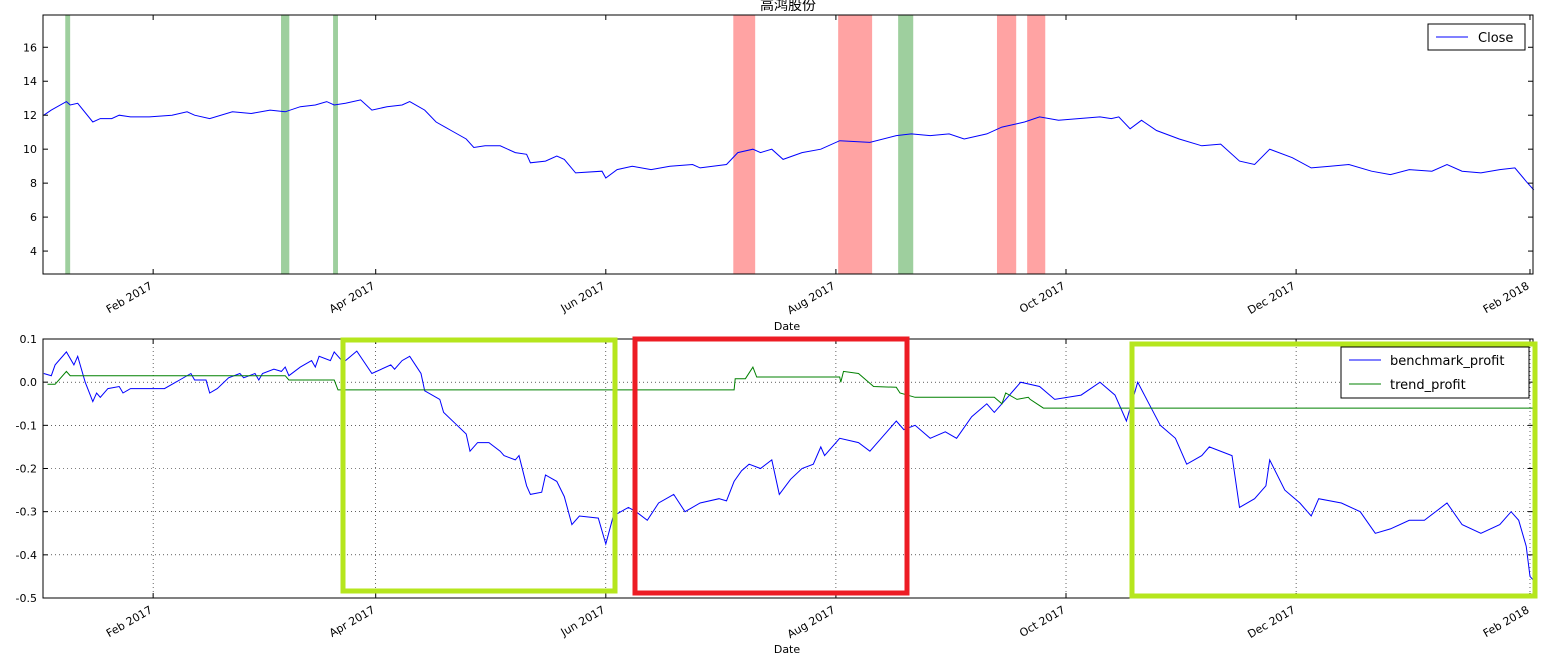 The width and height of the screenshot is (1557, 657). I want to click on chart-title: 高鸿股份, so click(788, 7).